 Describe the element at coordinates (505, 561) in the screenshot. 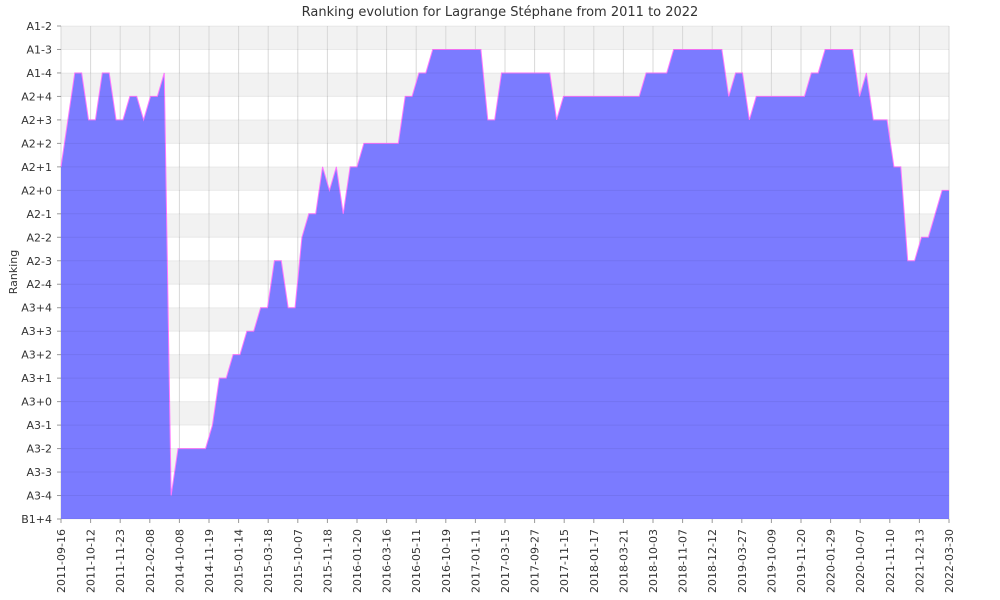

I see `x-tick-label: 2017-03-15` at that location.